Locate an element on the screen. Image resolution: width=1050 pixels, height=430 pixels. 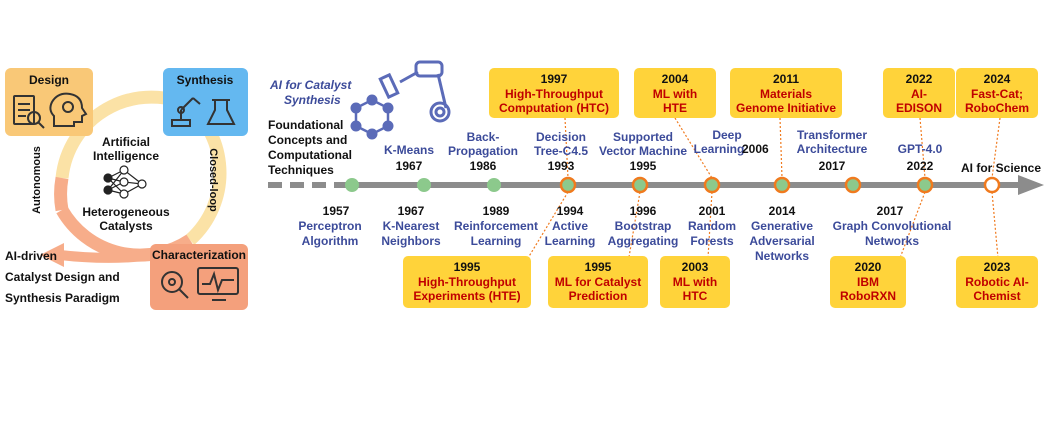
algo-name: Bootstrap is located at coordinates (643, 226).